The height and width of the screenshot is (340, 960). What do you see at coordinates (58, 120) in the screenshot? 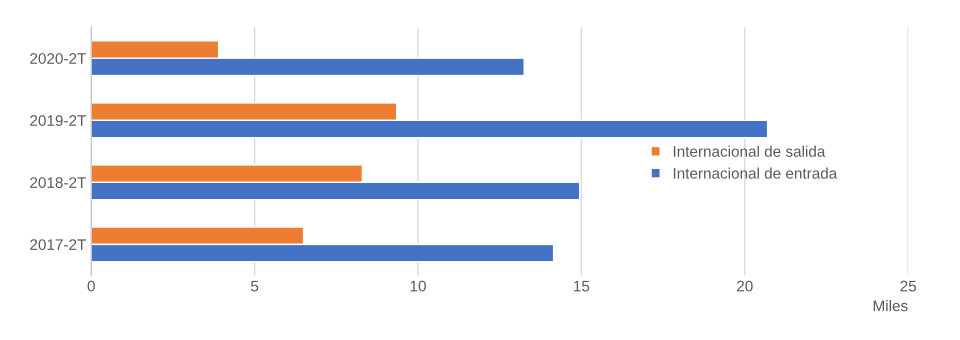
I see `y-tick-label: 2019-2T` at bounding box center [58, 120].